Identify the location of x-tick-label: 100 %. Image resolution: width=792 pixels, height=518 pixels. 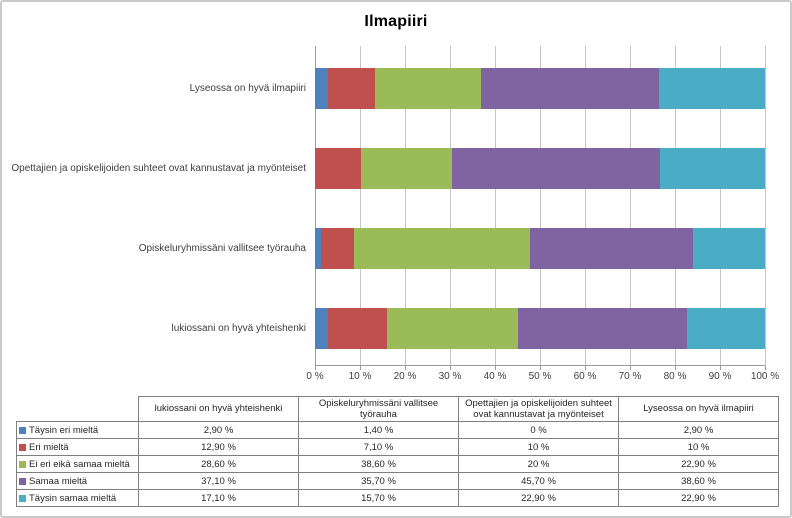
(765, 376).